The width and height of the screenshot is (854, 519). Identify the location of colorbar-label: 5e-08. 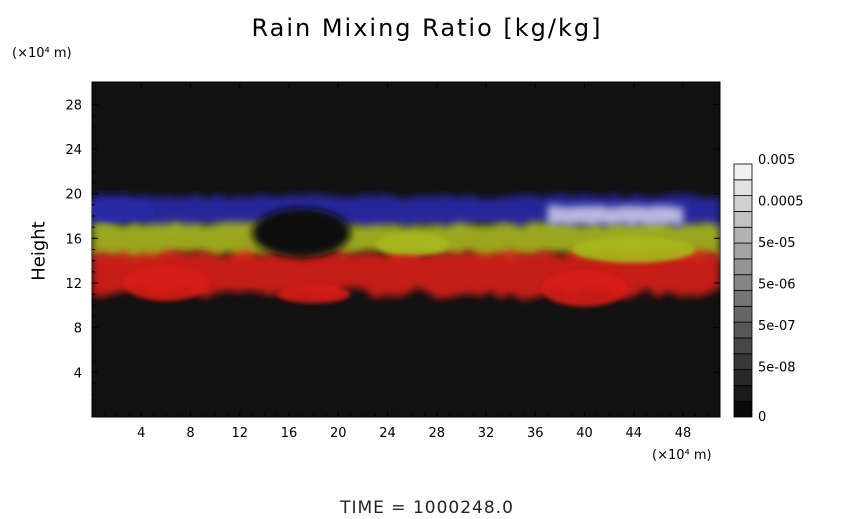
(777, 368).